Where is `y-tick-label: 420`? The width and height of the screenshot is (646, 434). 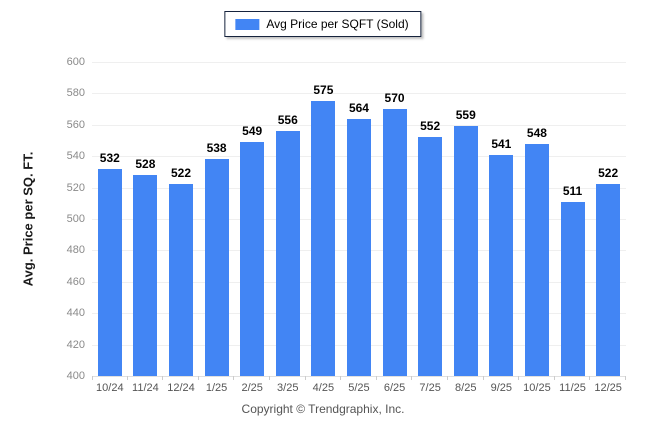
y-tick-label: 420 is located at coordinates (75, 344).